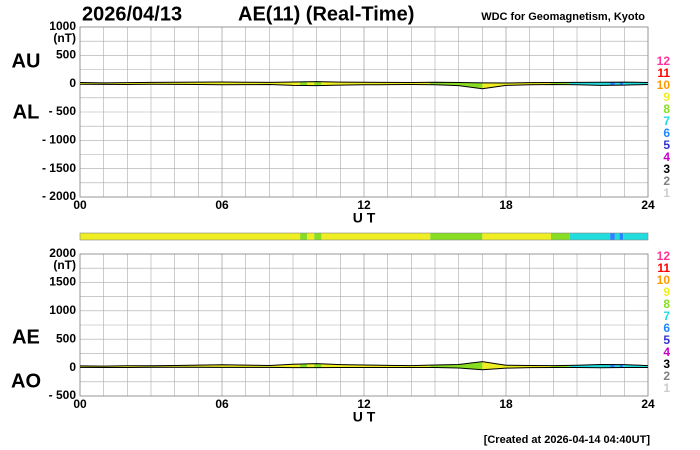  I want to click on series-name: AO, so click(26, 381).